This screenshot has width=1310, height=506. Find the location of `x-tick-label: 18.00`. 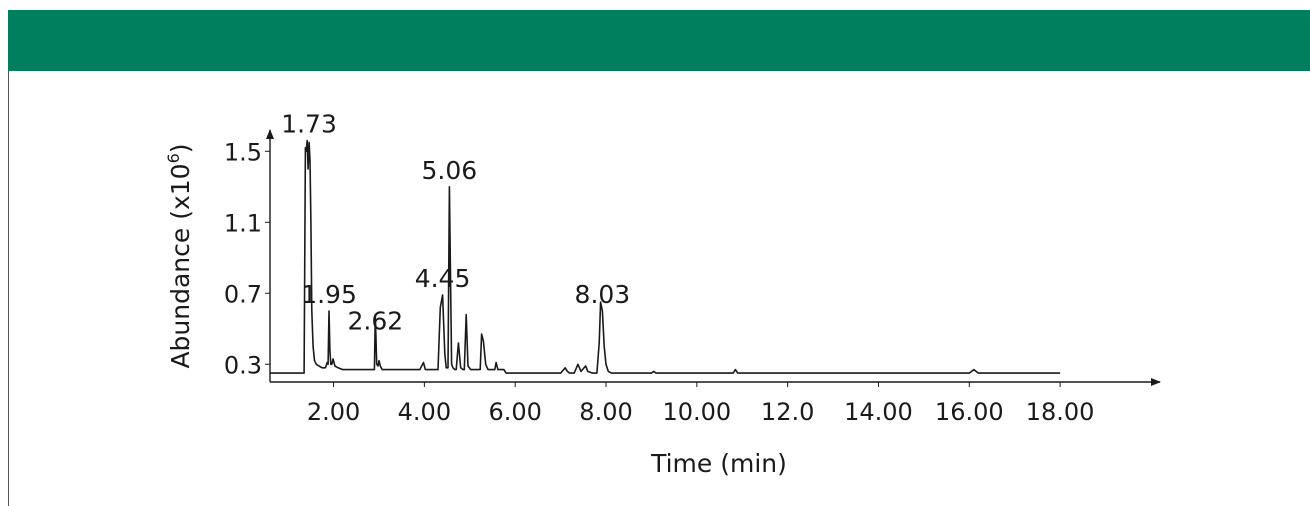

x-tick-label: 18.00 is located at coordinates (1060, 412).